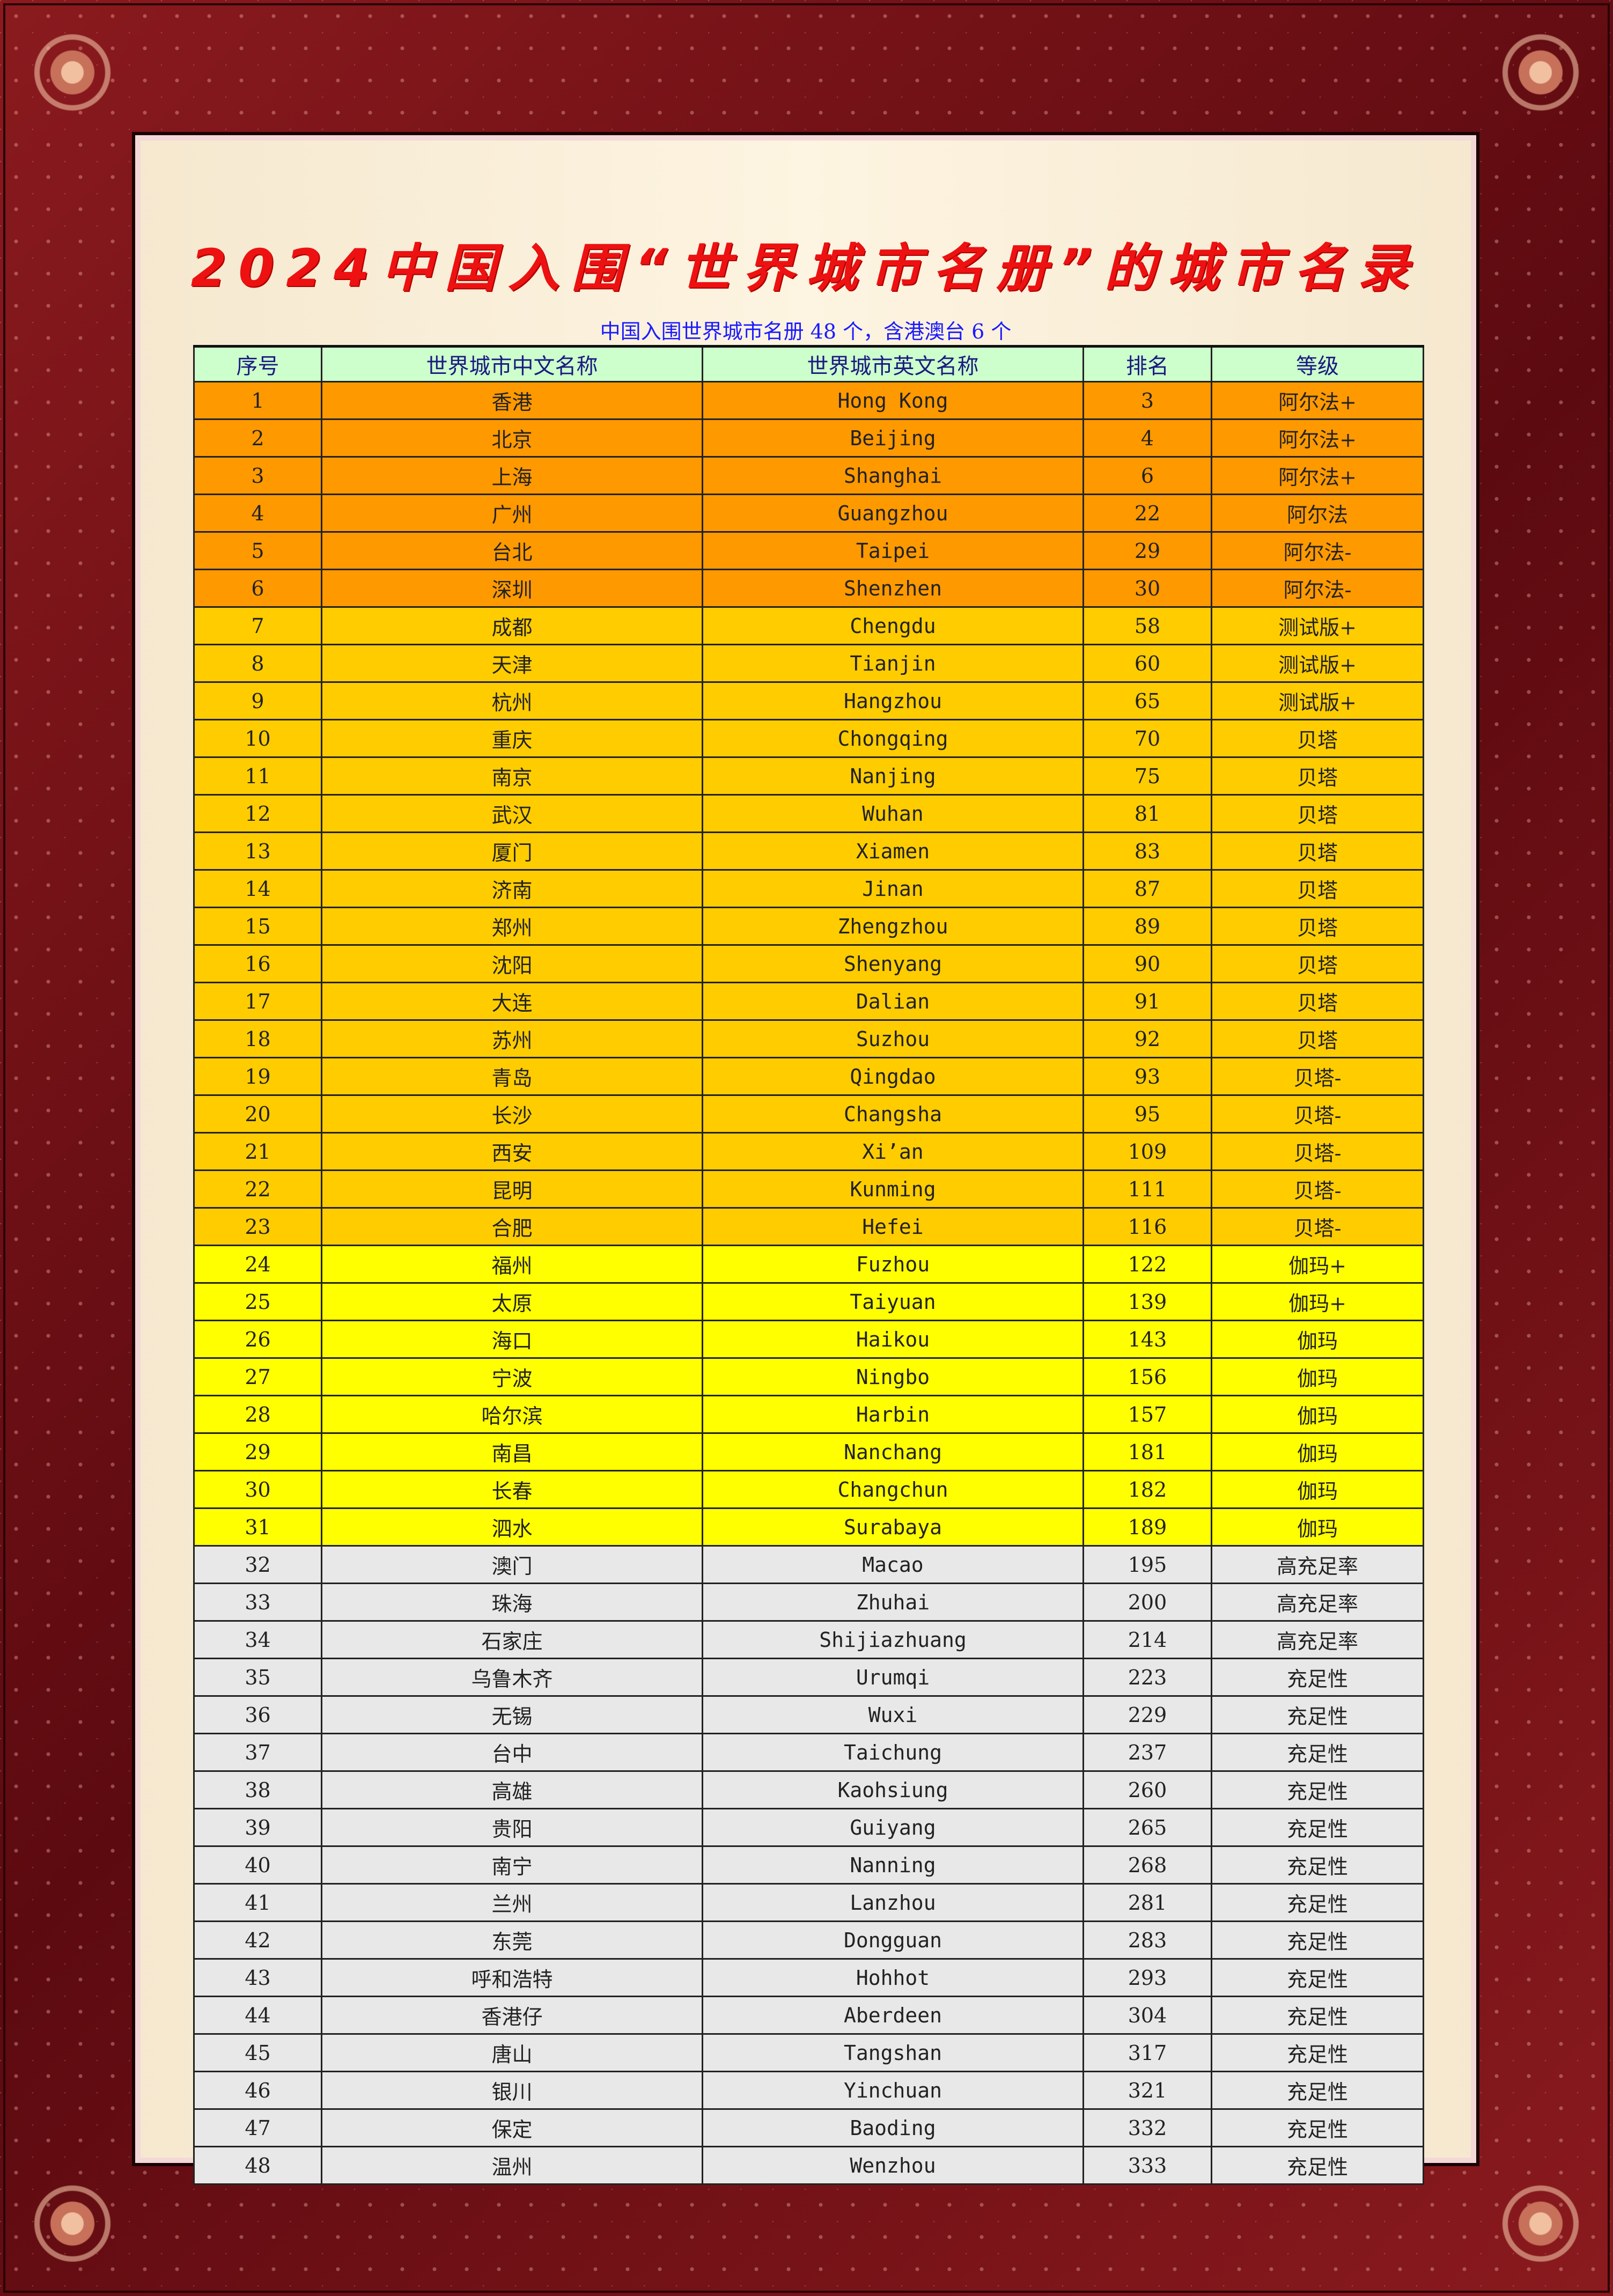  Describe the element at coordinates (512, 1602) in the screenshot. I see `cell-chinese-name: 珠海` at that location.